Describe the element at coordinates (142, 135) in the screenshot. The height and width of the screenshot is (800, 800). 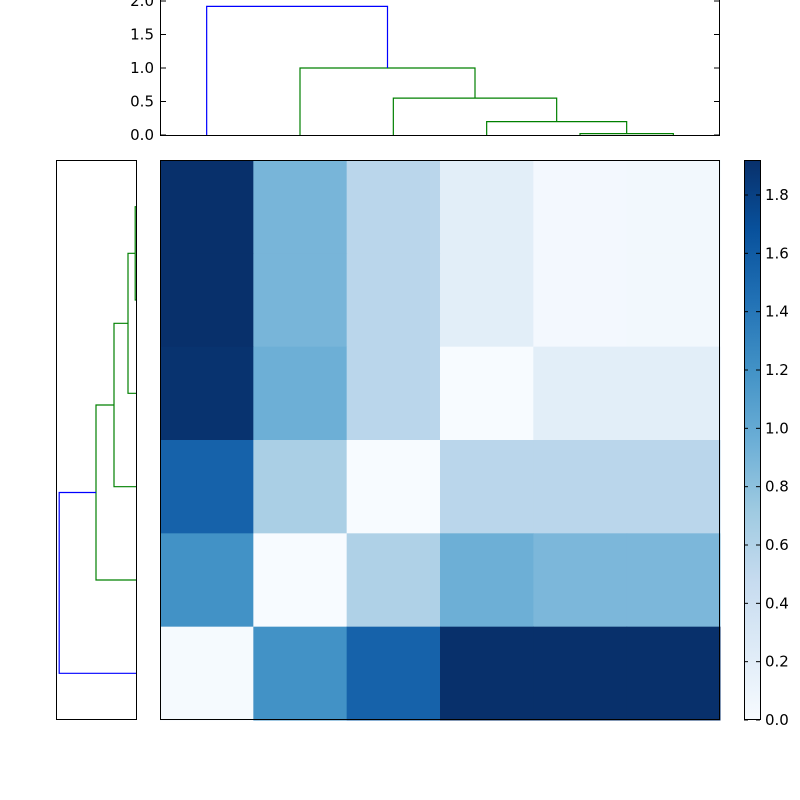
I see `top-ytick-label: 0.0` at that location.